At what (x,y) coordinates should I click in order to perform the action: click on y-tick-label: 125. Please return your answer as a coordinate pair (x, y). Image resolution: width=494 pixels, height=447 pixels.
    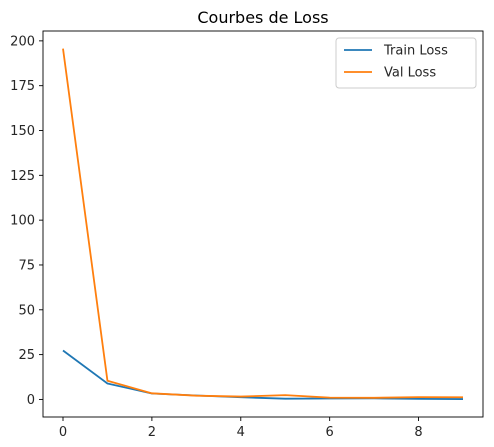
    Looking at the image, I should click on (22, 176).